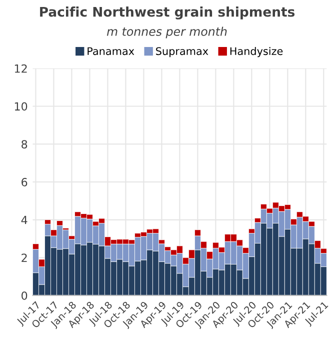 The image size is (334, 342). I want to click on y-tick-label: 0, so click(25, 295).